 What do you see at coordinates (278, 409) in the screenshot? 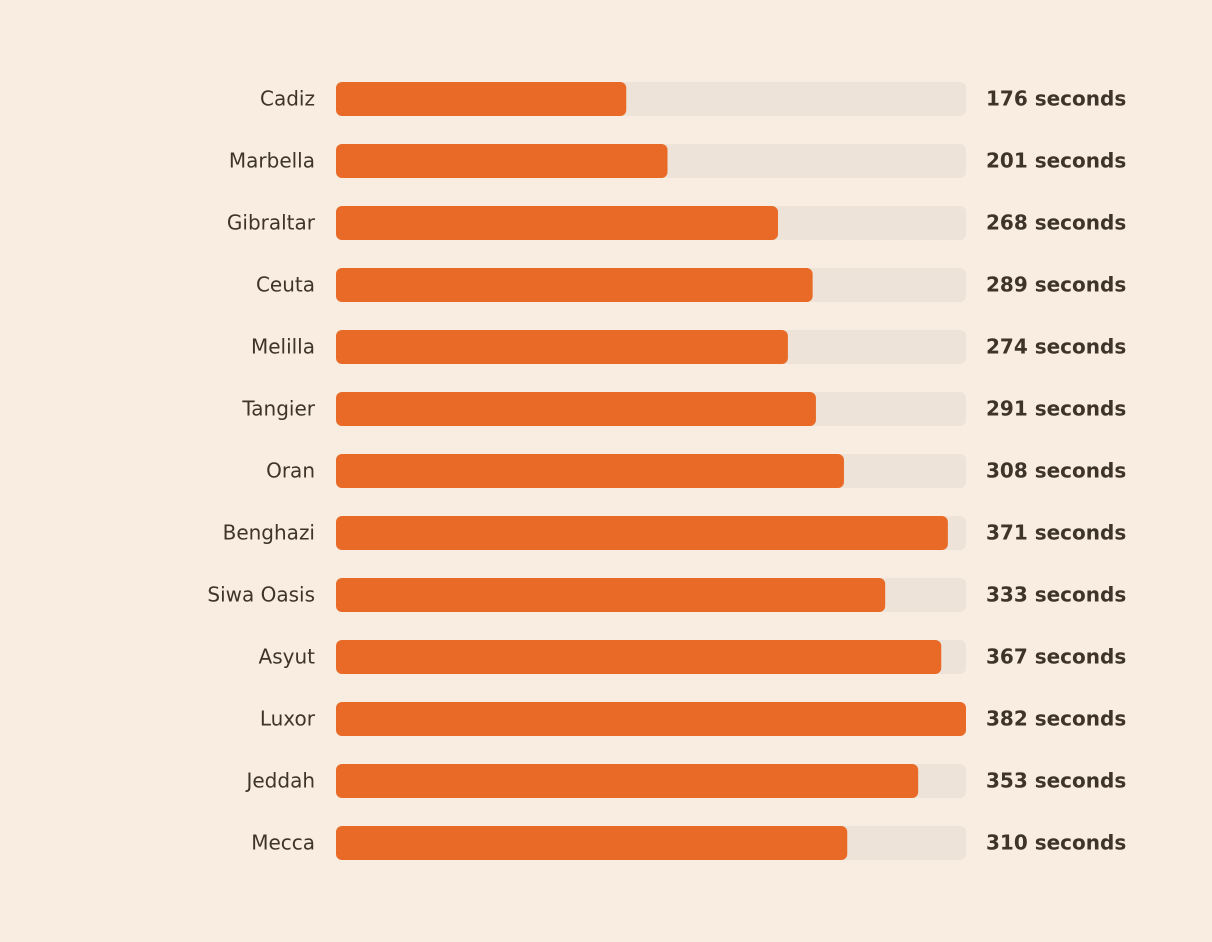
I see `category-label: Tangier` at bounding box center [278, 409].